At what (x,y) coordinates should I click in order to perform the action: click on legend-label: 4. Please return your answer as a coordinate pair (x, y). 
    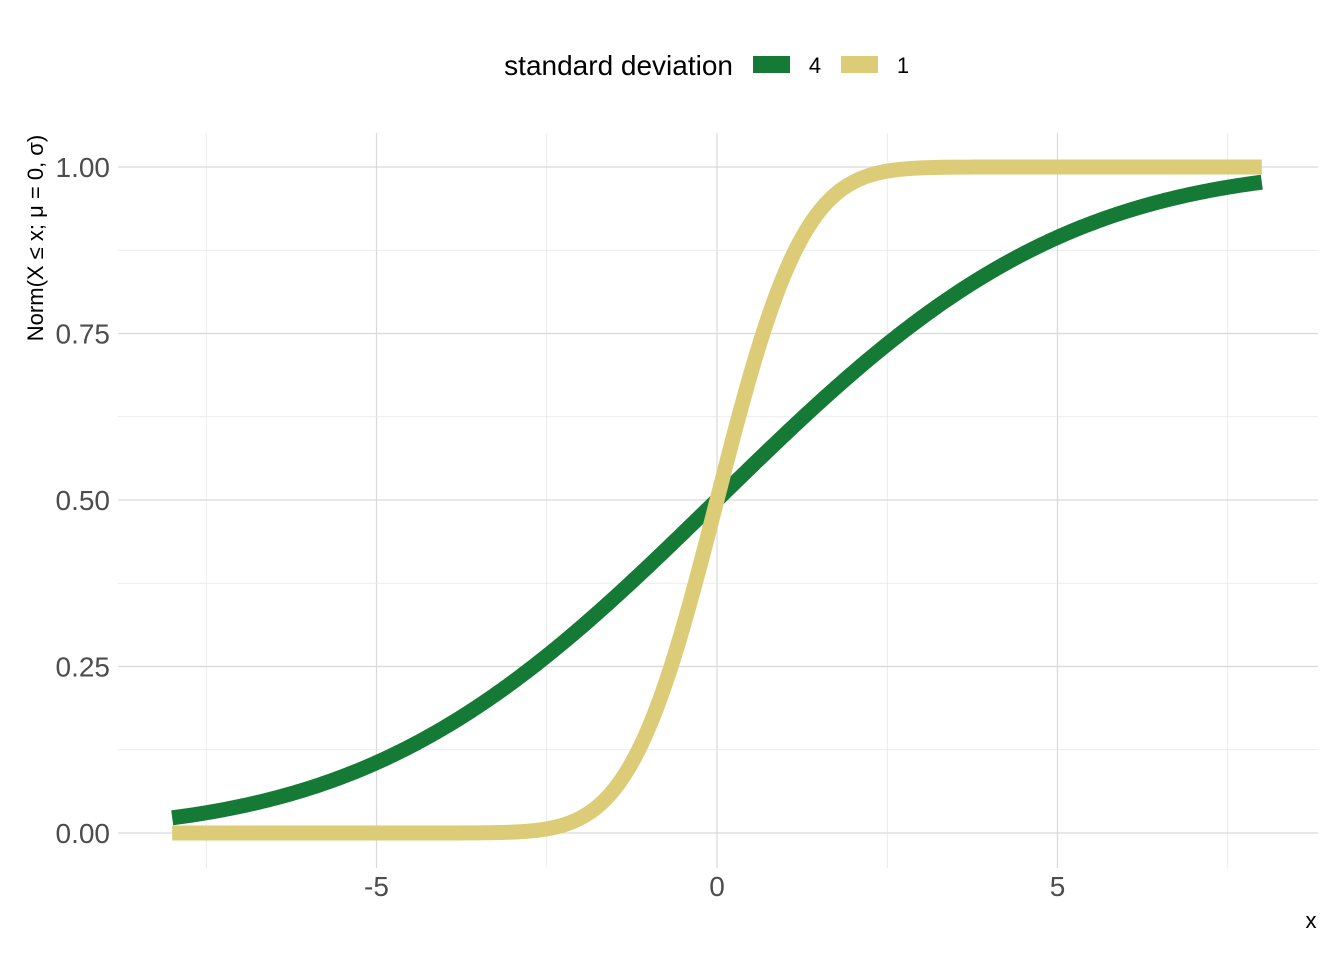
    Looking at the image, I should click on (815, 65).